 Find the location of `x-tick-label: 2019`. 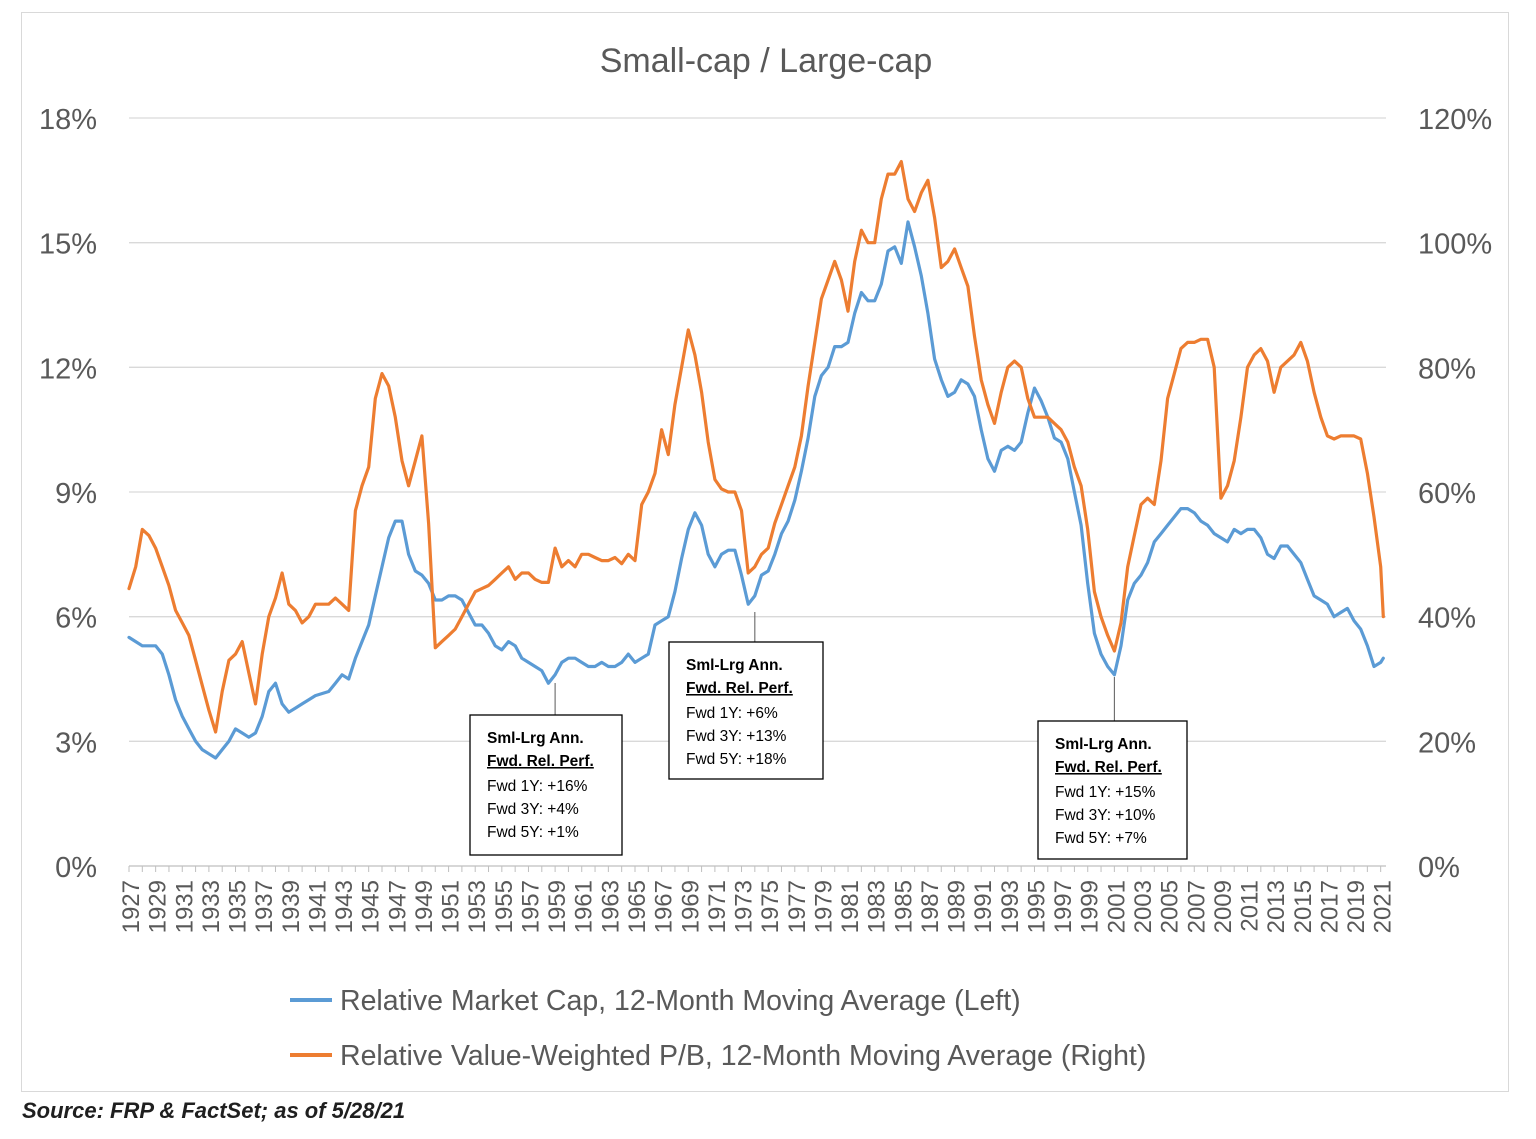

x-tick-label: 2019 is located at coordinates (1356, 906).